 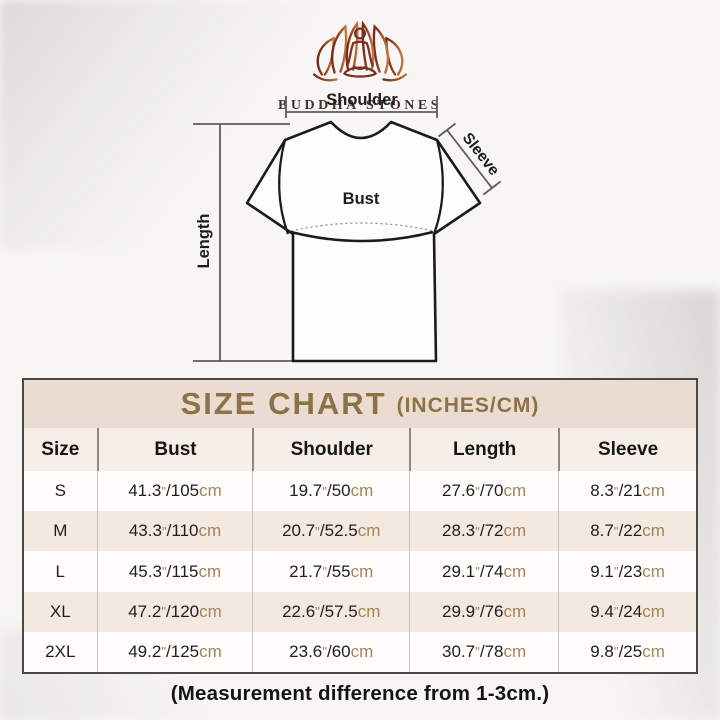 What do you see at coordinates (360, 51) in the screenshot?
I see `lotus-meditation-icon` at bounding box center [360, 51].